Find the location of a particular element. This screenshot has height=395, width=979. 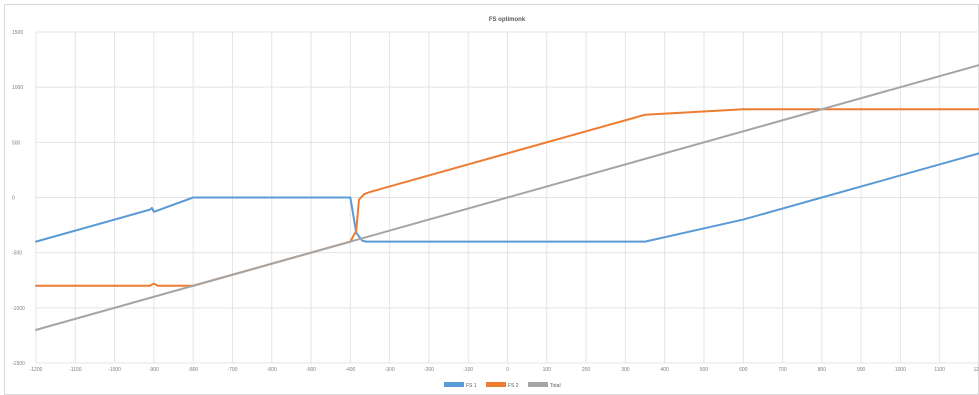

x-tick-label: -600 is located at coordinates (272, 370).